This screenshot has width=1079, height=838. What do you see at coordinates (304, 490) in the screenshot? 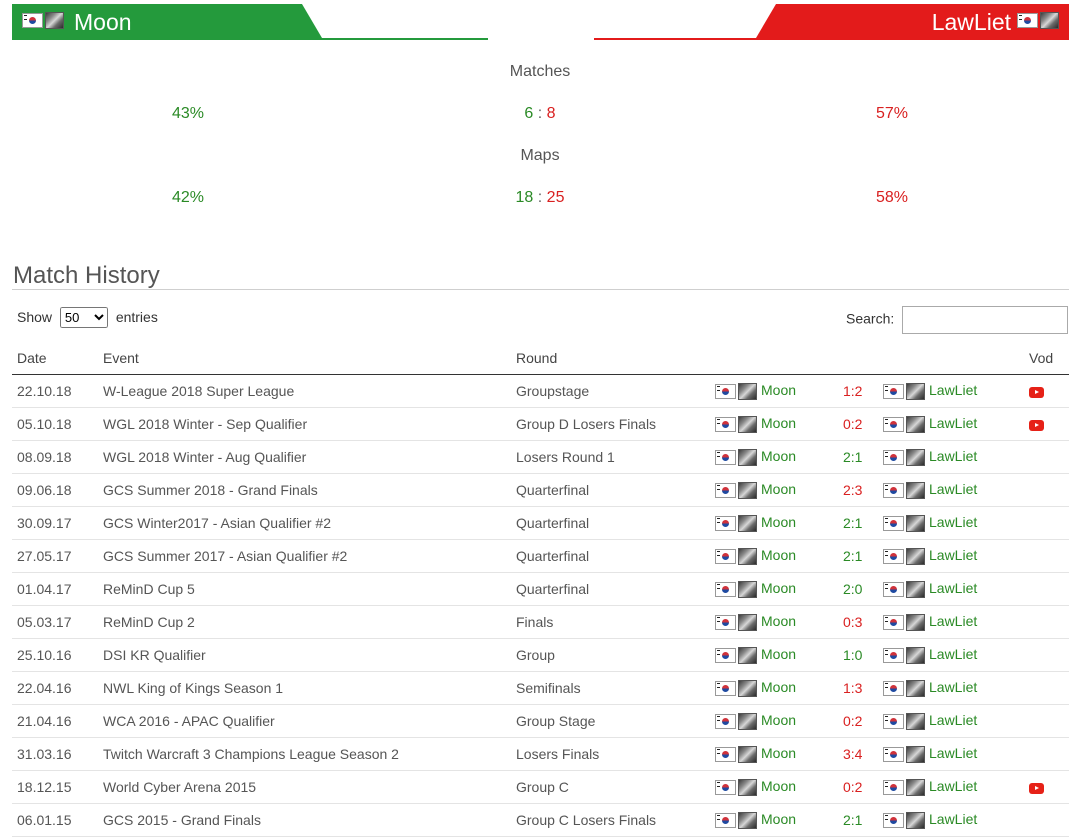
I see `row-event: GCS Summer 2018 - Grand Finals` at bounding box center [304, 490].